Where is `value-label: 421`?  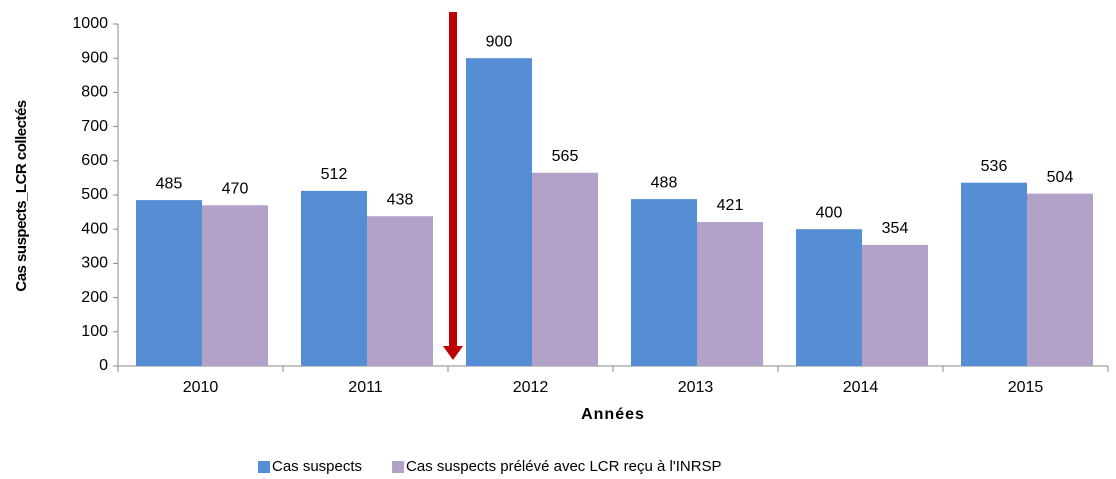
value-label: 421 is located at coordinates (730, 205).